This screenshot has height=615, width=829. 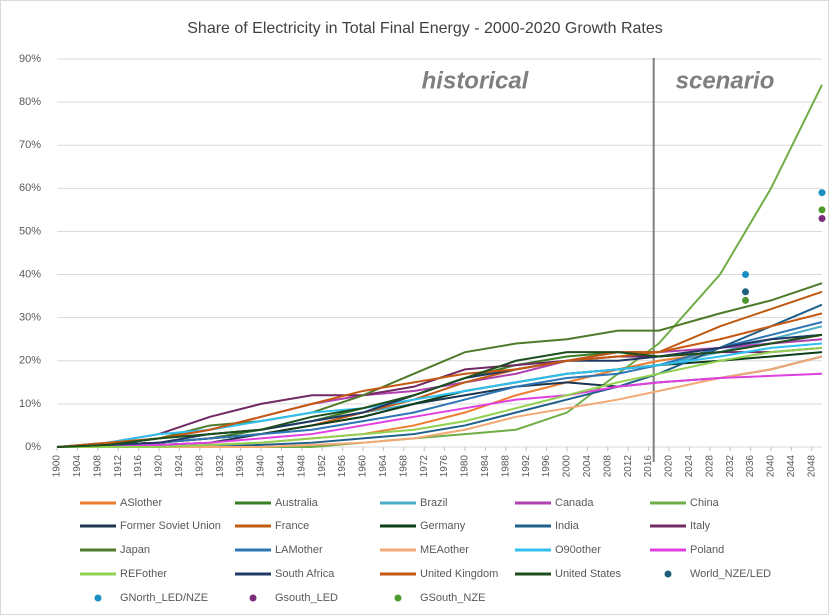 I want to click on legend-label: China, so click(x=705, y=503).